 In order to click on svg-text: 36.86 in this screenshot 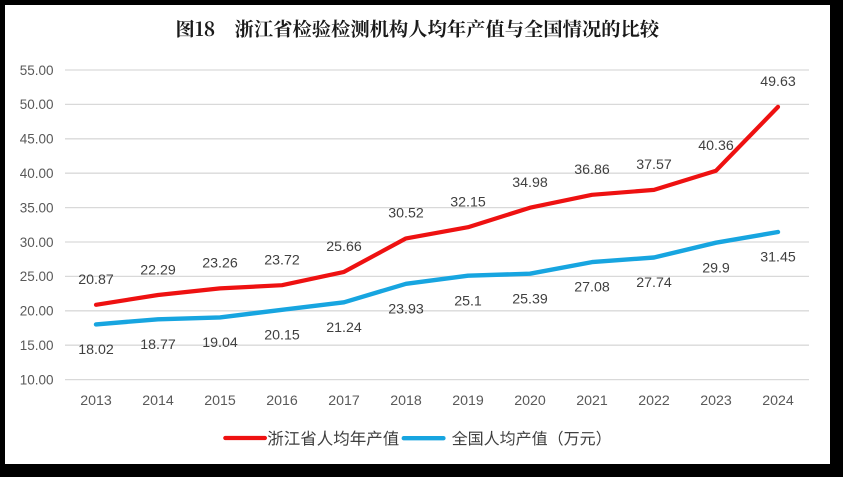, I will do `click(592, 170)`.